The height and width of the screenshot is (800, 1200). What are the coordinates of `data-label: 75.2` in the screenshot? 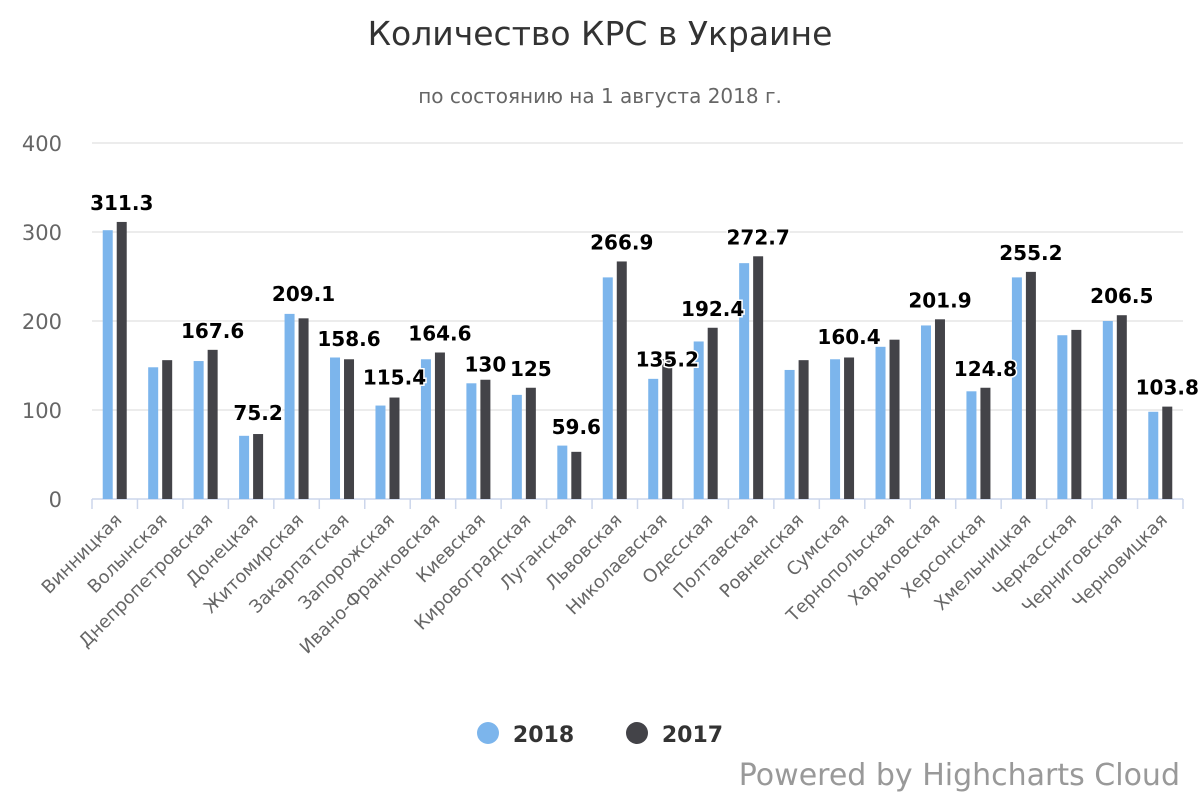 It's located at (257, 413).